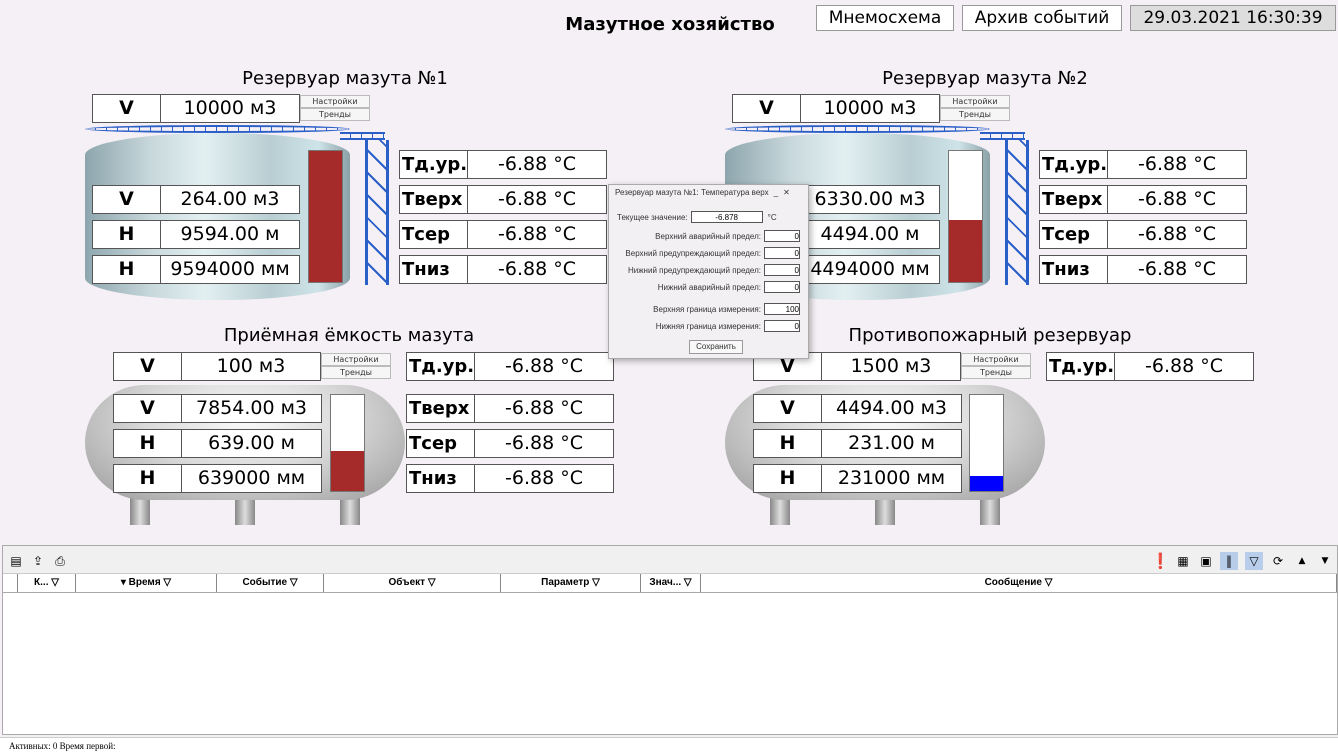 This screenshot has height=753, width=1338. What do you see at coordinates (870, 234) in the screenshot?
I see `row-value: 4494.00 м` at bounding box center [870, 234].